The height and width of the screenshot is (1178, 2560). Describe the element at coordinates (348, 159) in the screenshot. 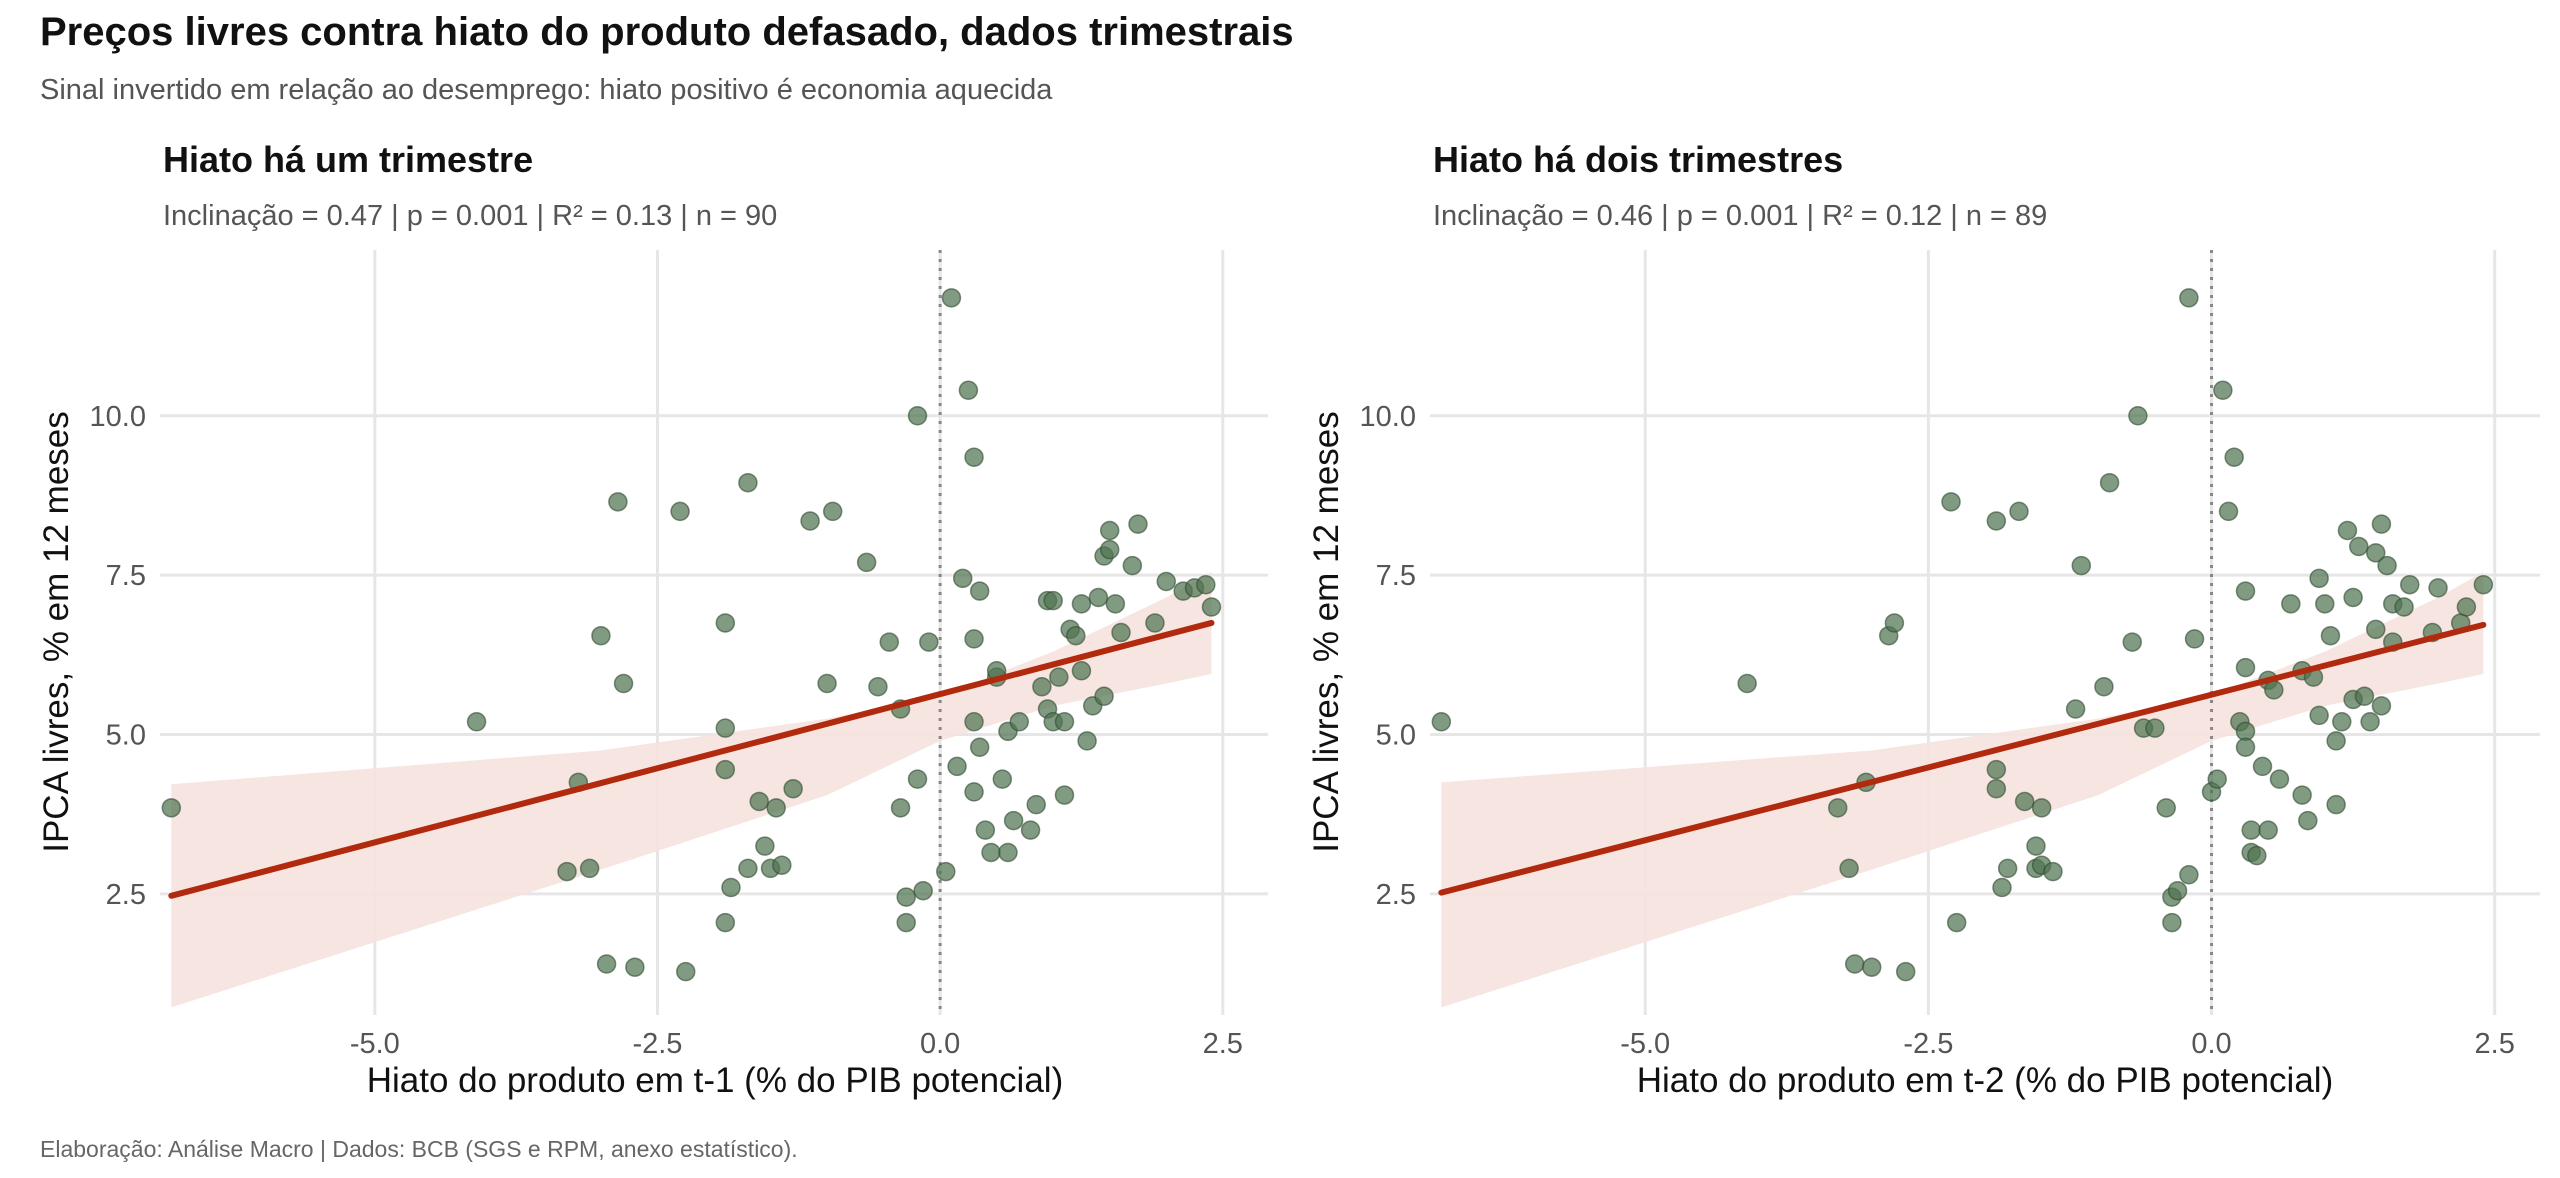

I see `panel-1-title: Hiato há um trimestre` at that location.